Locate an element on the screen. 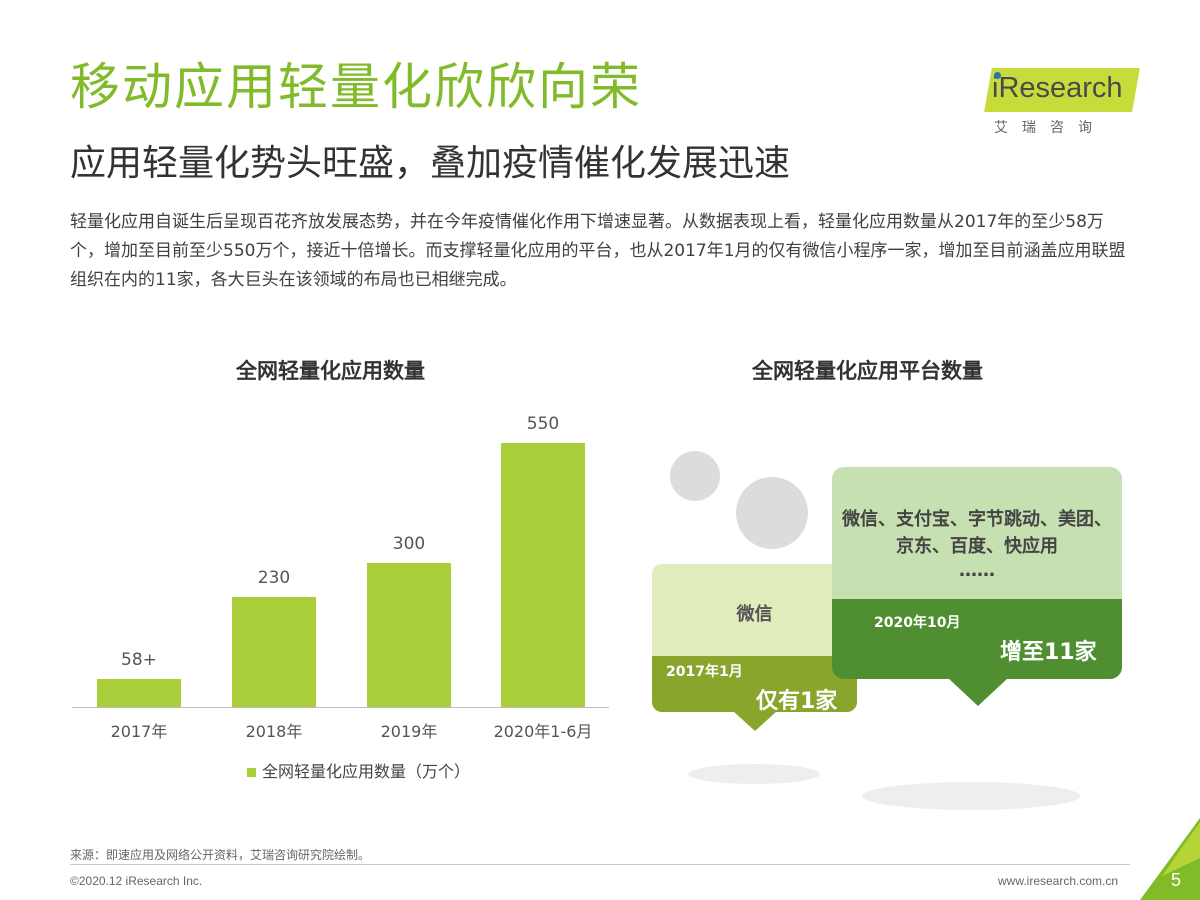  copyright: ©2020.12 iResearch Inc. is located at coordinates (136, 881).